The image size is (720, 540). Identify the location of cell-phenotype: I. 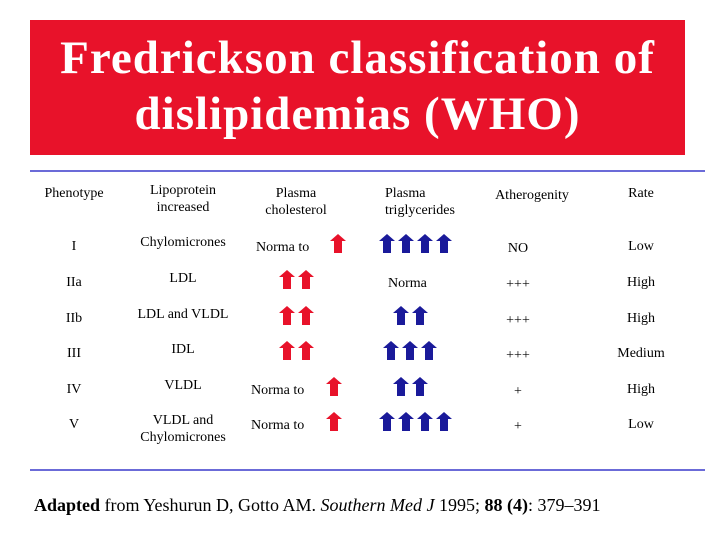
(74, 246).